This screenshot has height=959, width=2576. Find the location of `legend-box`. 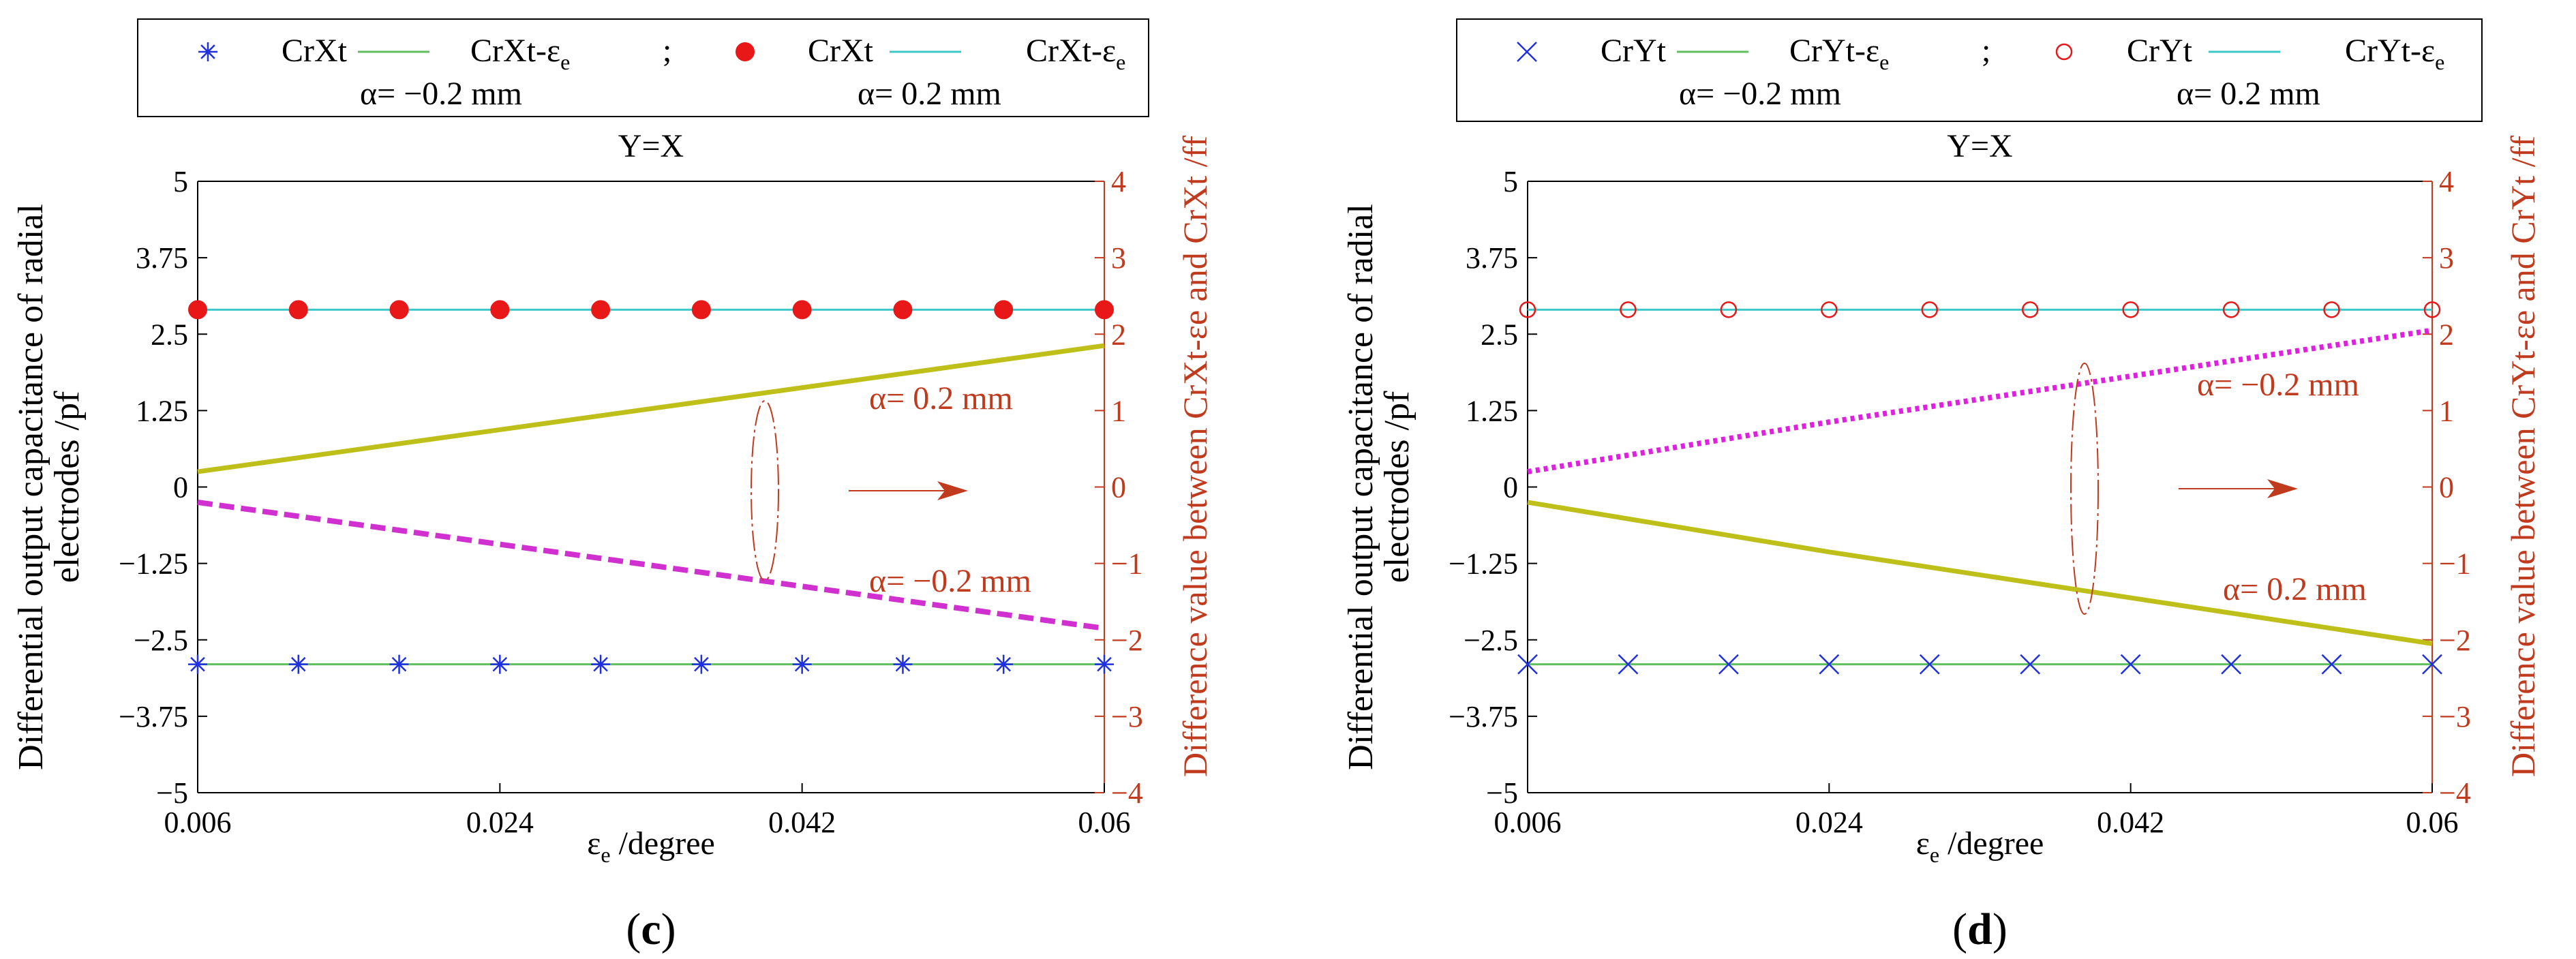

legend-box is located at coordinates (643, 67).